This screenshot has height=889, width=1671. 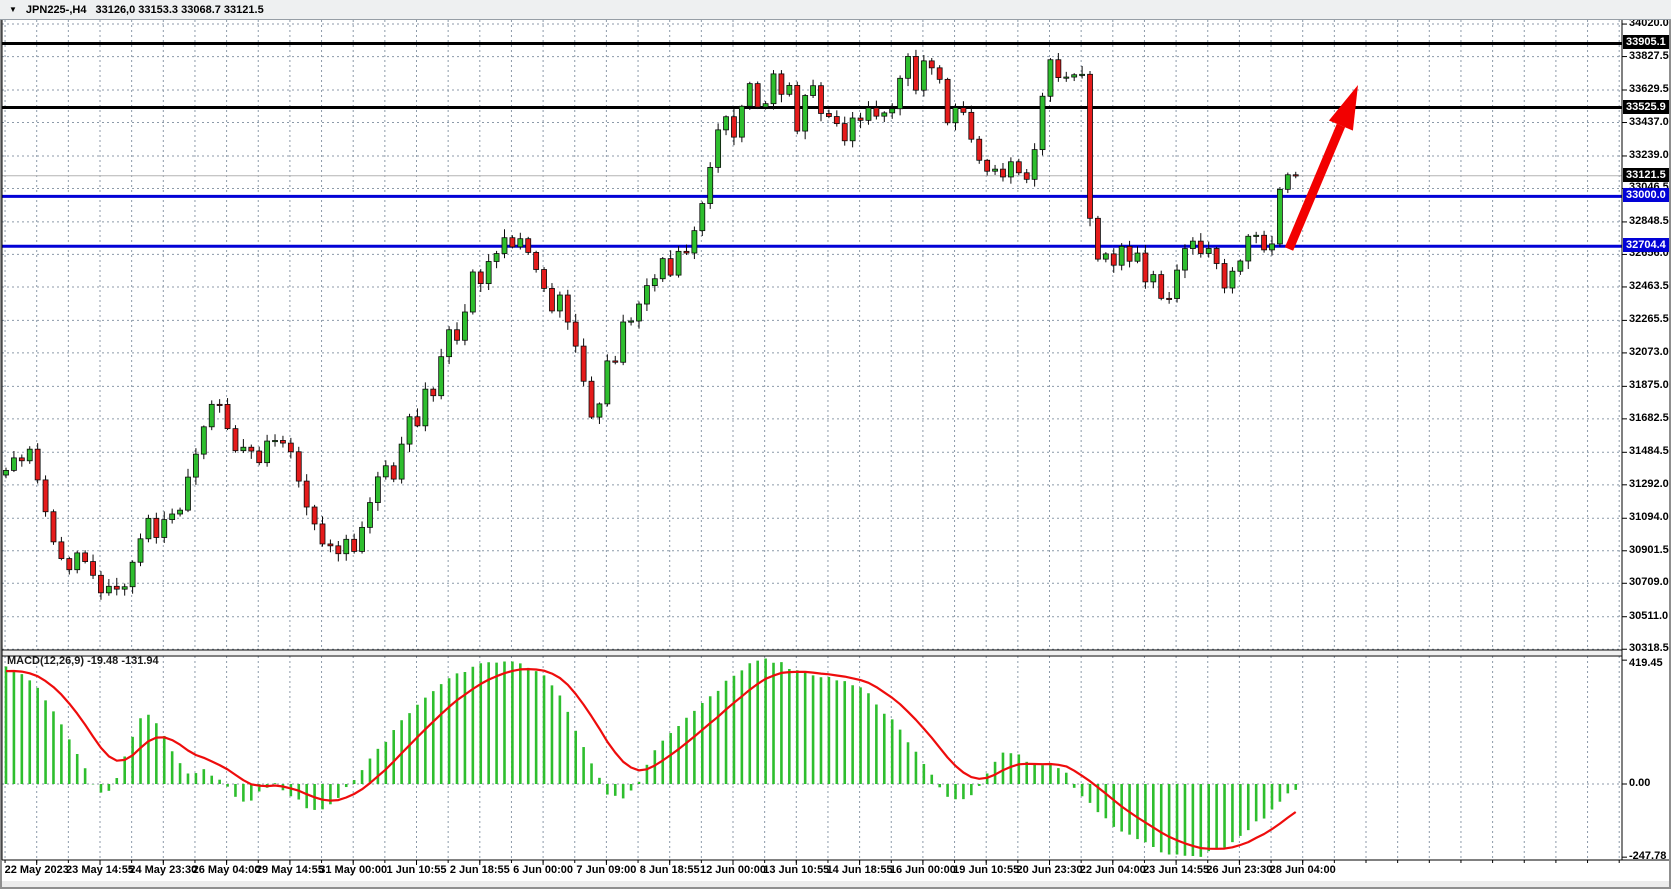 I want to click on symbol-dropdown-icon: ▼, so click(x=13, y=9).